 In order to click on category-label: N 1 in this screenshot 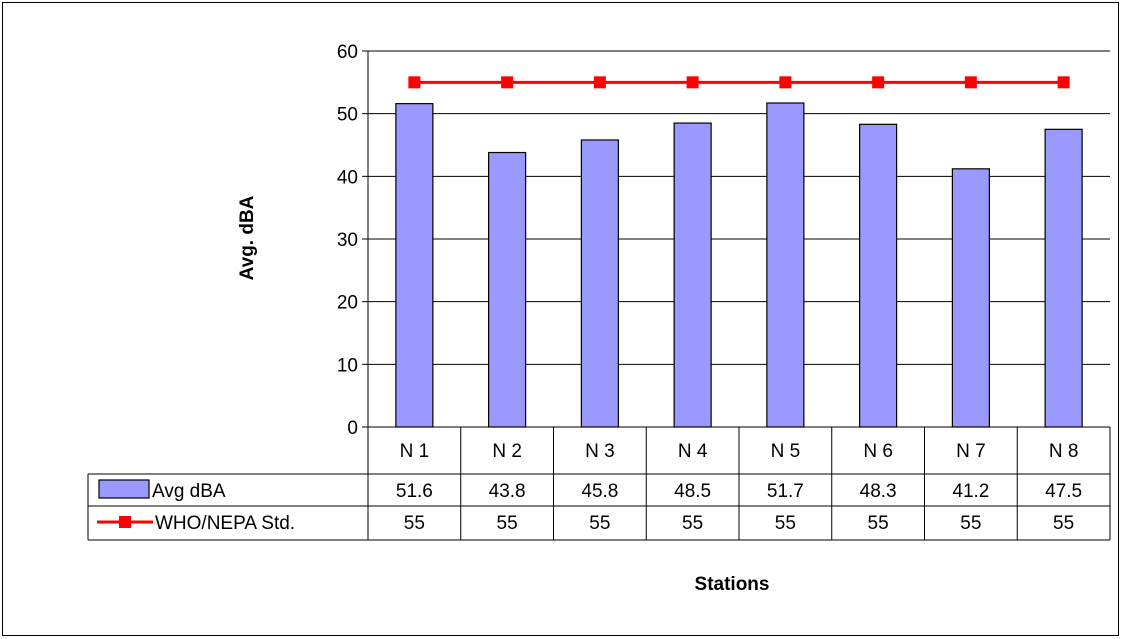, I will do `click(415, 451)`.